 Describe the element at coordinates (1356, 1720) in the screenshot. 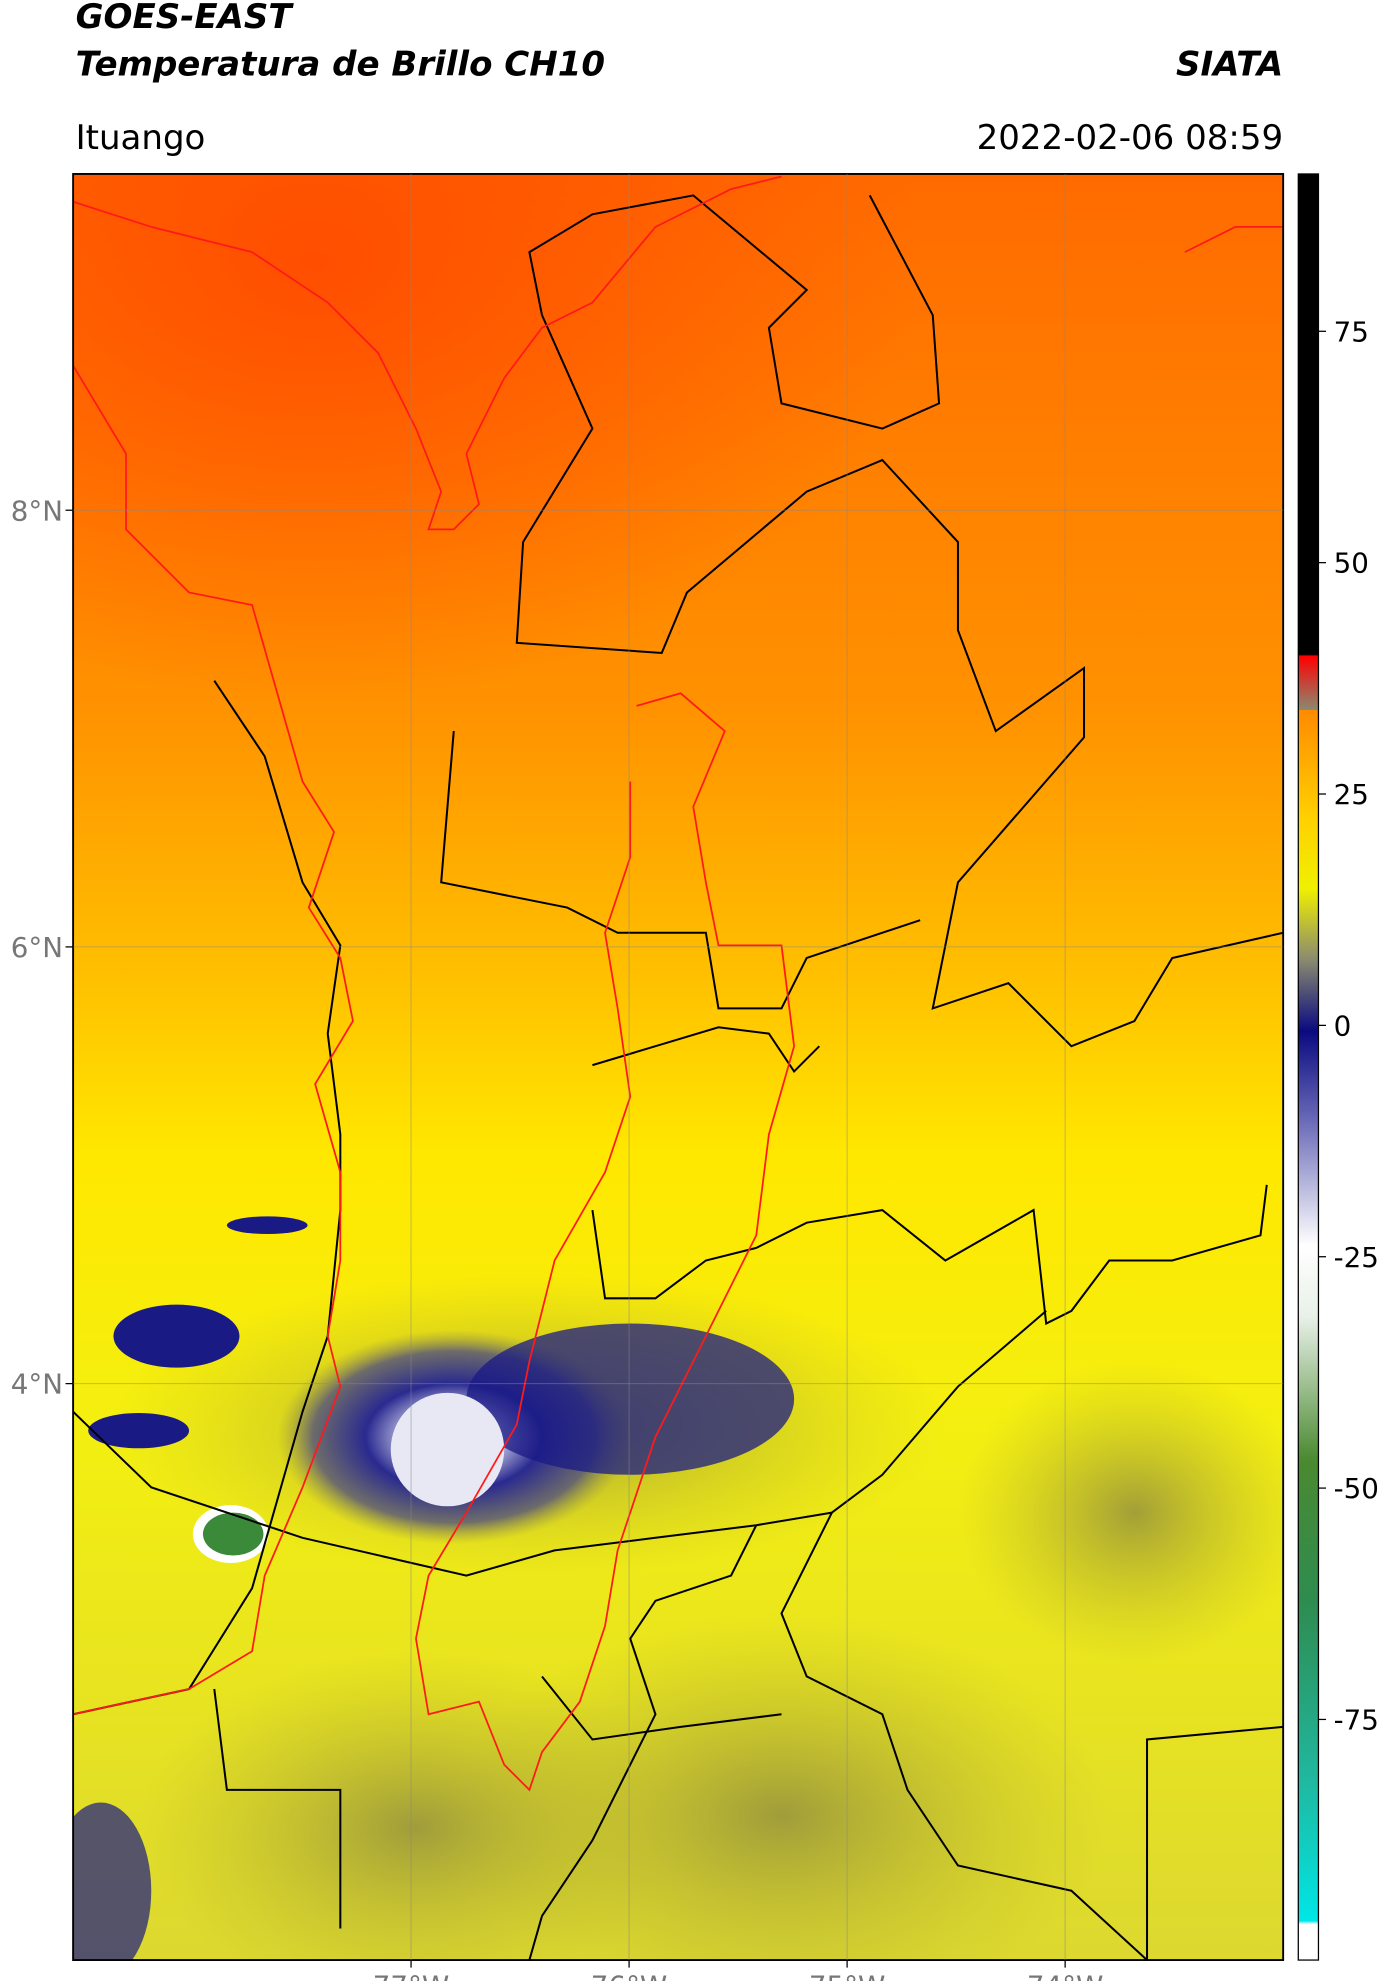

I see `colorbar-tick-label: -75` at that location.